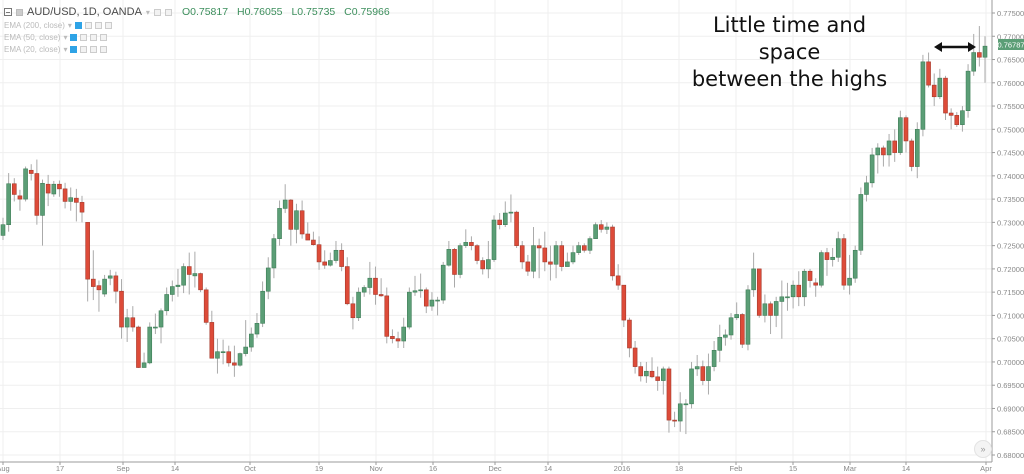 The height and width of the screenshot is (474, 1024). Describe the element at coordinates (1010, 432) in the screenshot. I see `svg-text: 0.68500` at that location.